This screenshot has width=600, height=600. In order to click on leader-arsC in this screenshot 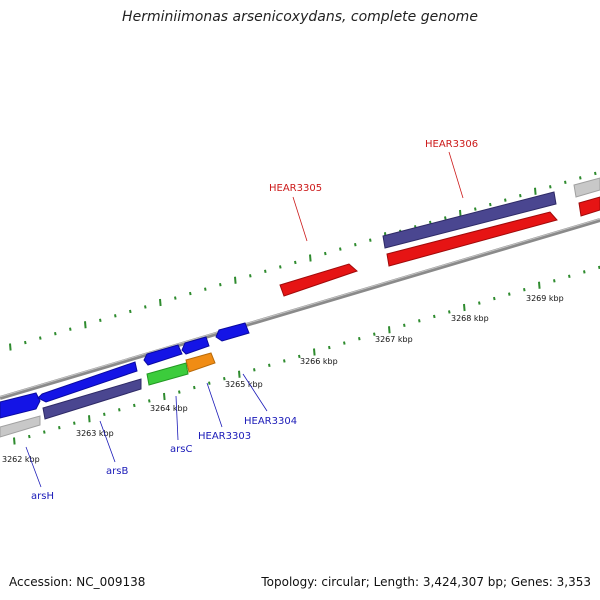, I will do `click(177, 418)`.